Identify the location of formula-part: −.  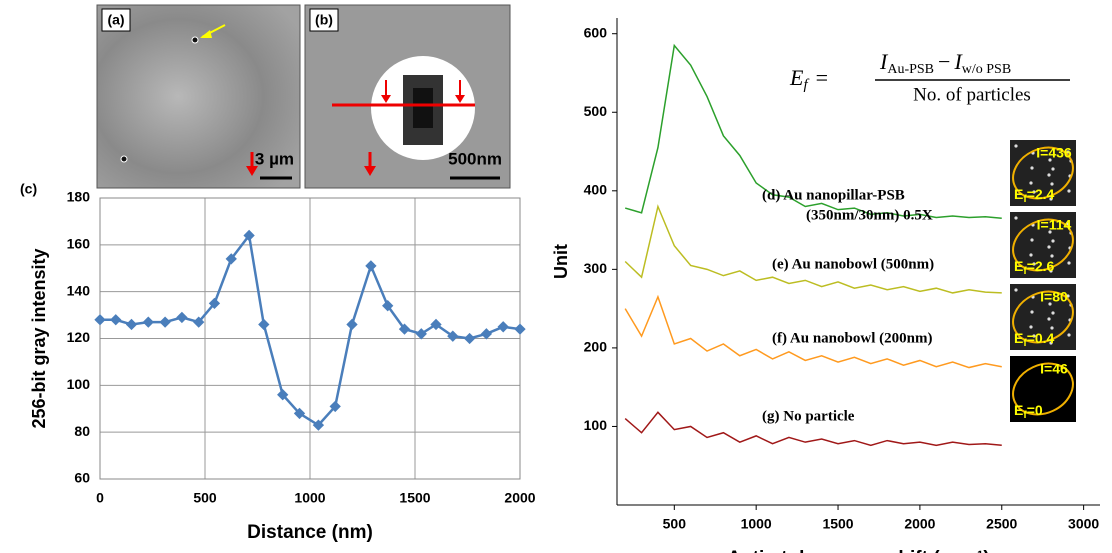
(944, 61).